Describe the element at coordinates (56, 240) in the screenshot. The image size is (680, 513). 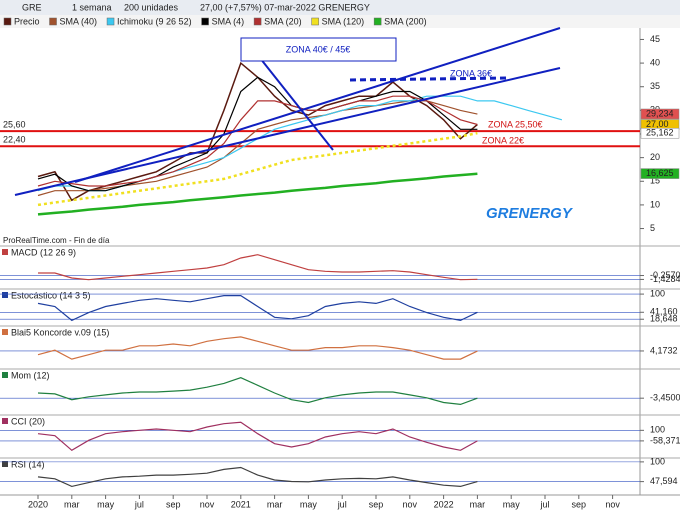
I see `source: ProRealTime.com - Fin de día` at that location.